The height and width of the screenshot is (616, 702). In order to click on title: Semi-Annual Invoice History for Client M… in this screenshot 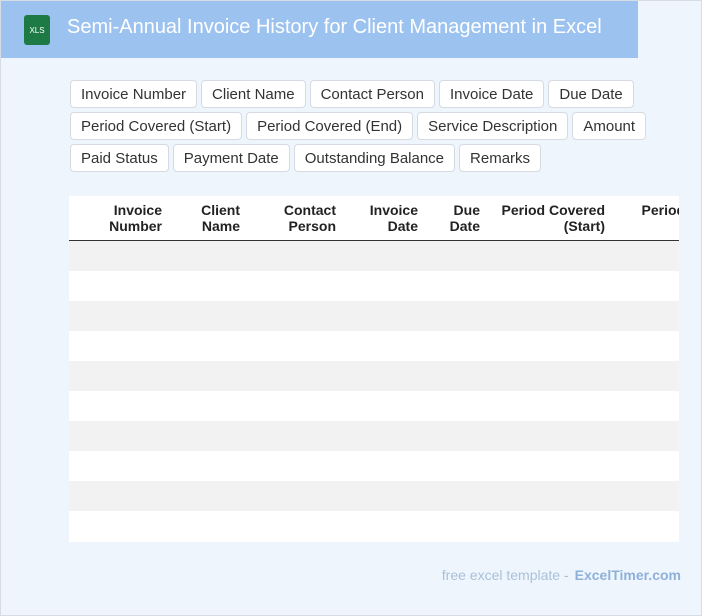, I will do `click(334, 27)`.